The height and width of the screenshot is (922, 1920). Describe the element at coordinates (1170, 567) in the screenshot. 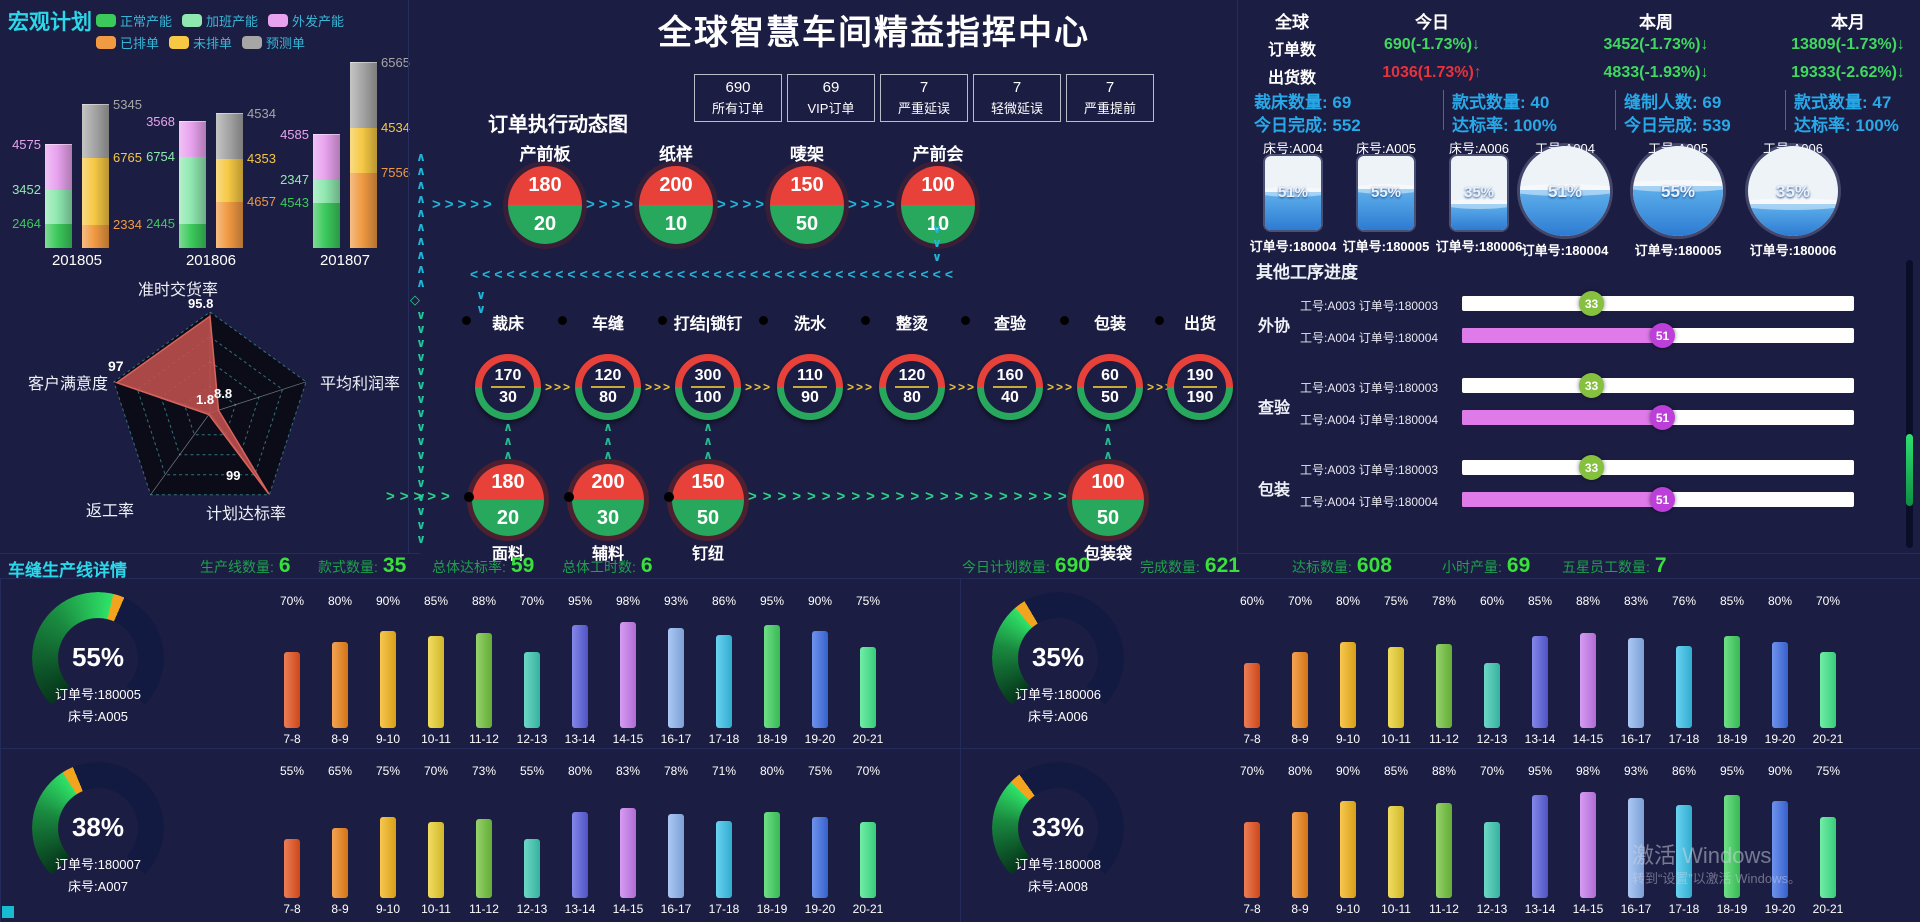

I see `summary-label: 完成数量:` at that location.